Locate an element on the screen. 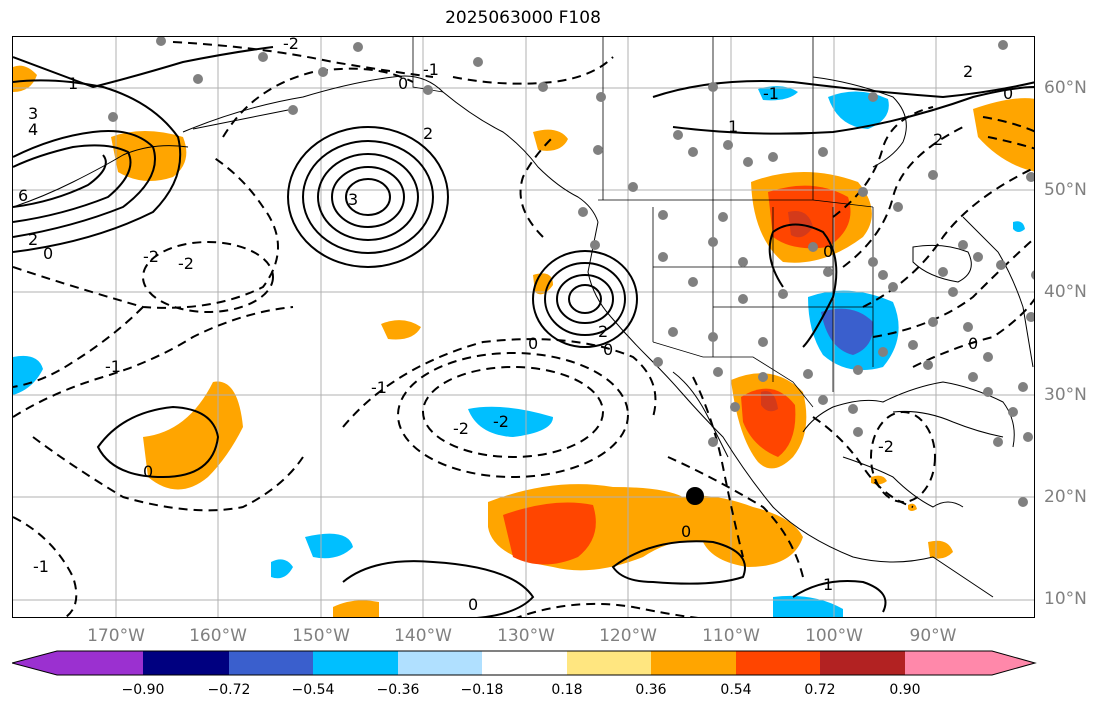 The height and width of the screenshot is (712, 1105). colorbar-tick-label: −0.90 is located at coordinates (143, 690).